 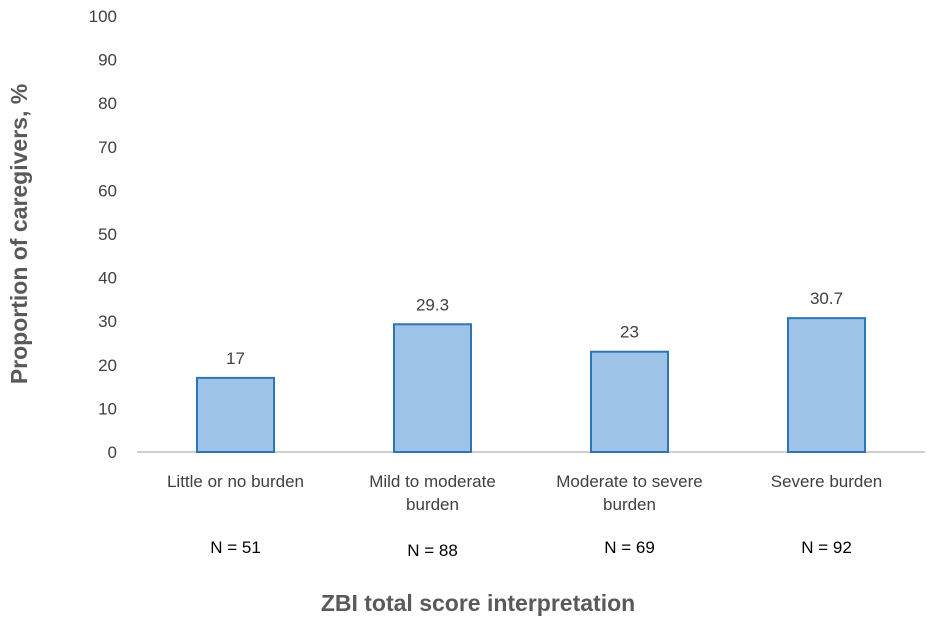 I want to click on y-axis-ticks: 0 10 20 30 40 50 60 70 80 90 100, so click(x=103, y=234).